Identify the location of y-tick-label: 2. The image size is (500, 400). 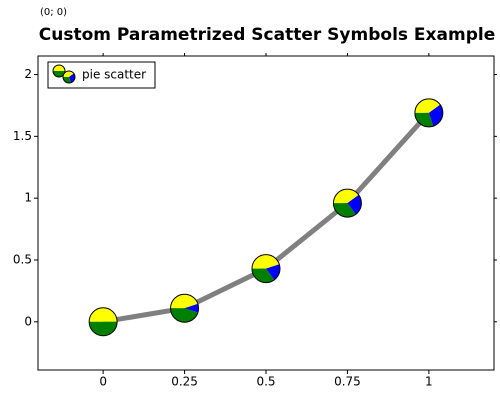
(28, 74).